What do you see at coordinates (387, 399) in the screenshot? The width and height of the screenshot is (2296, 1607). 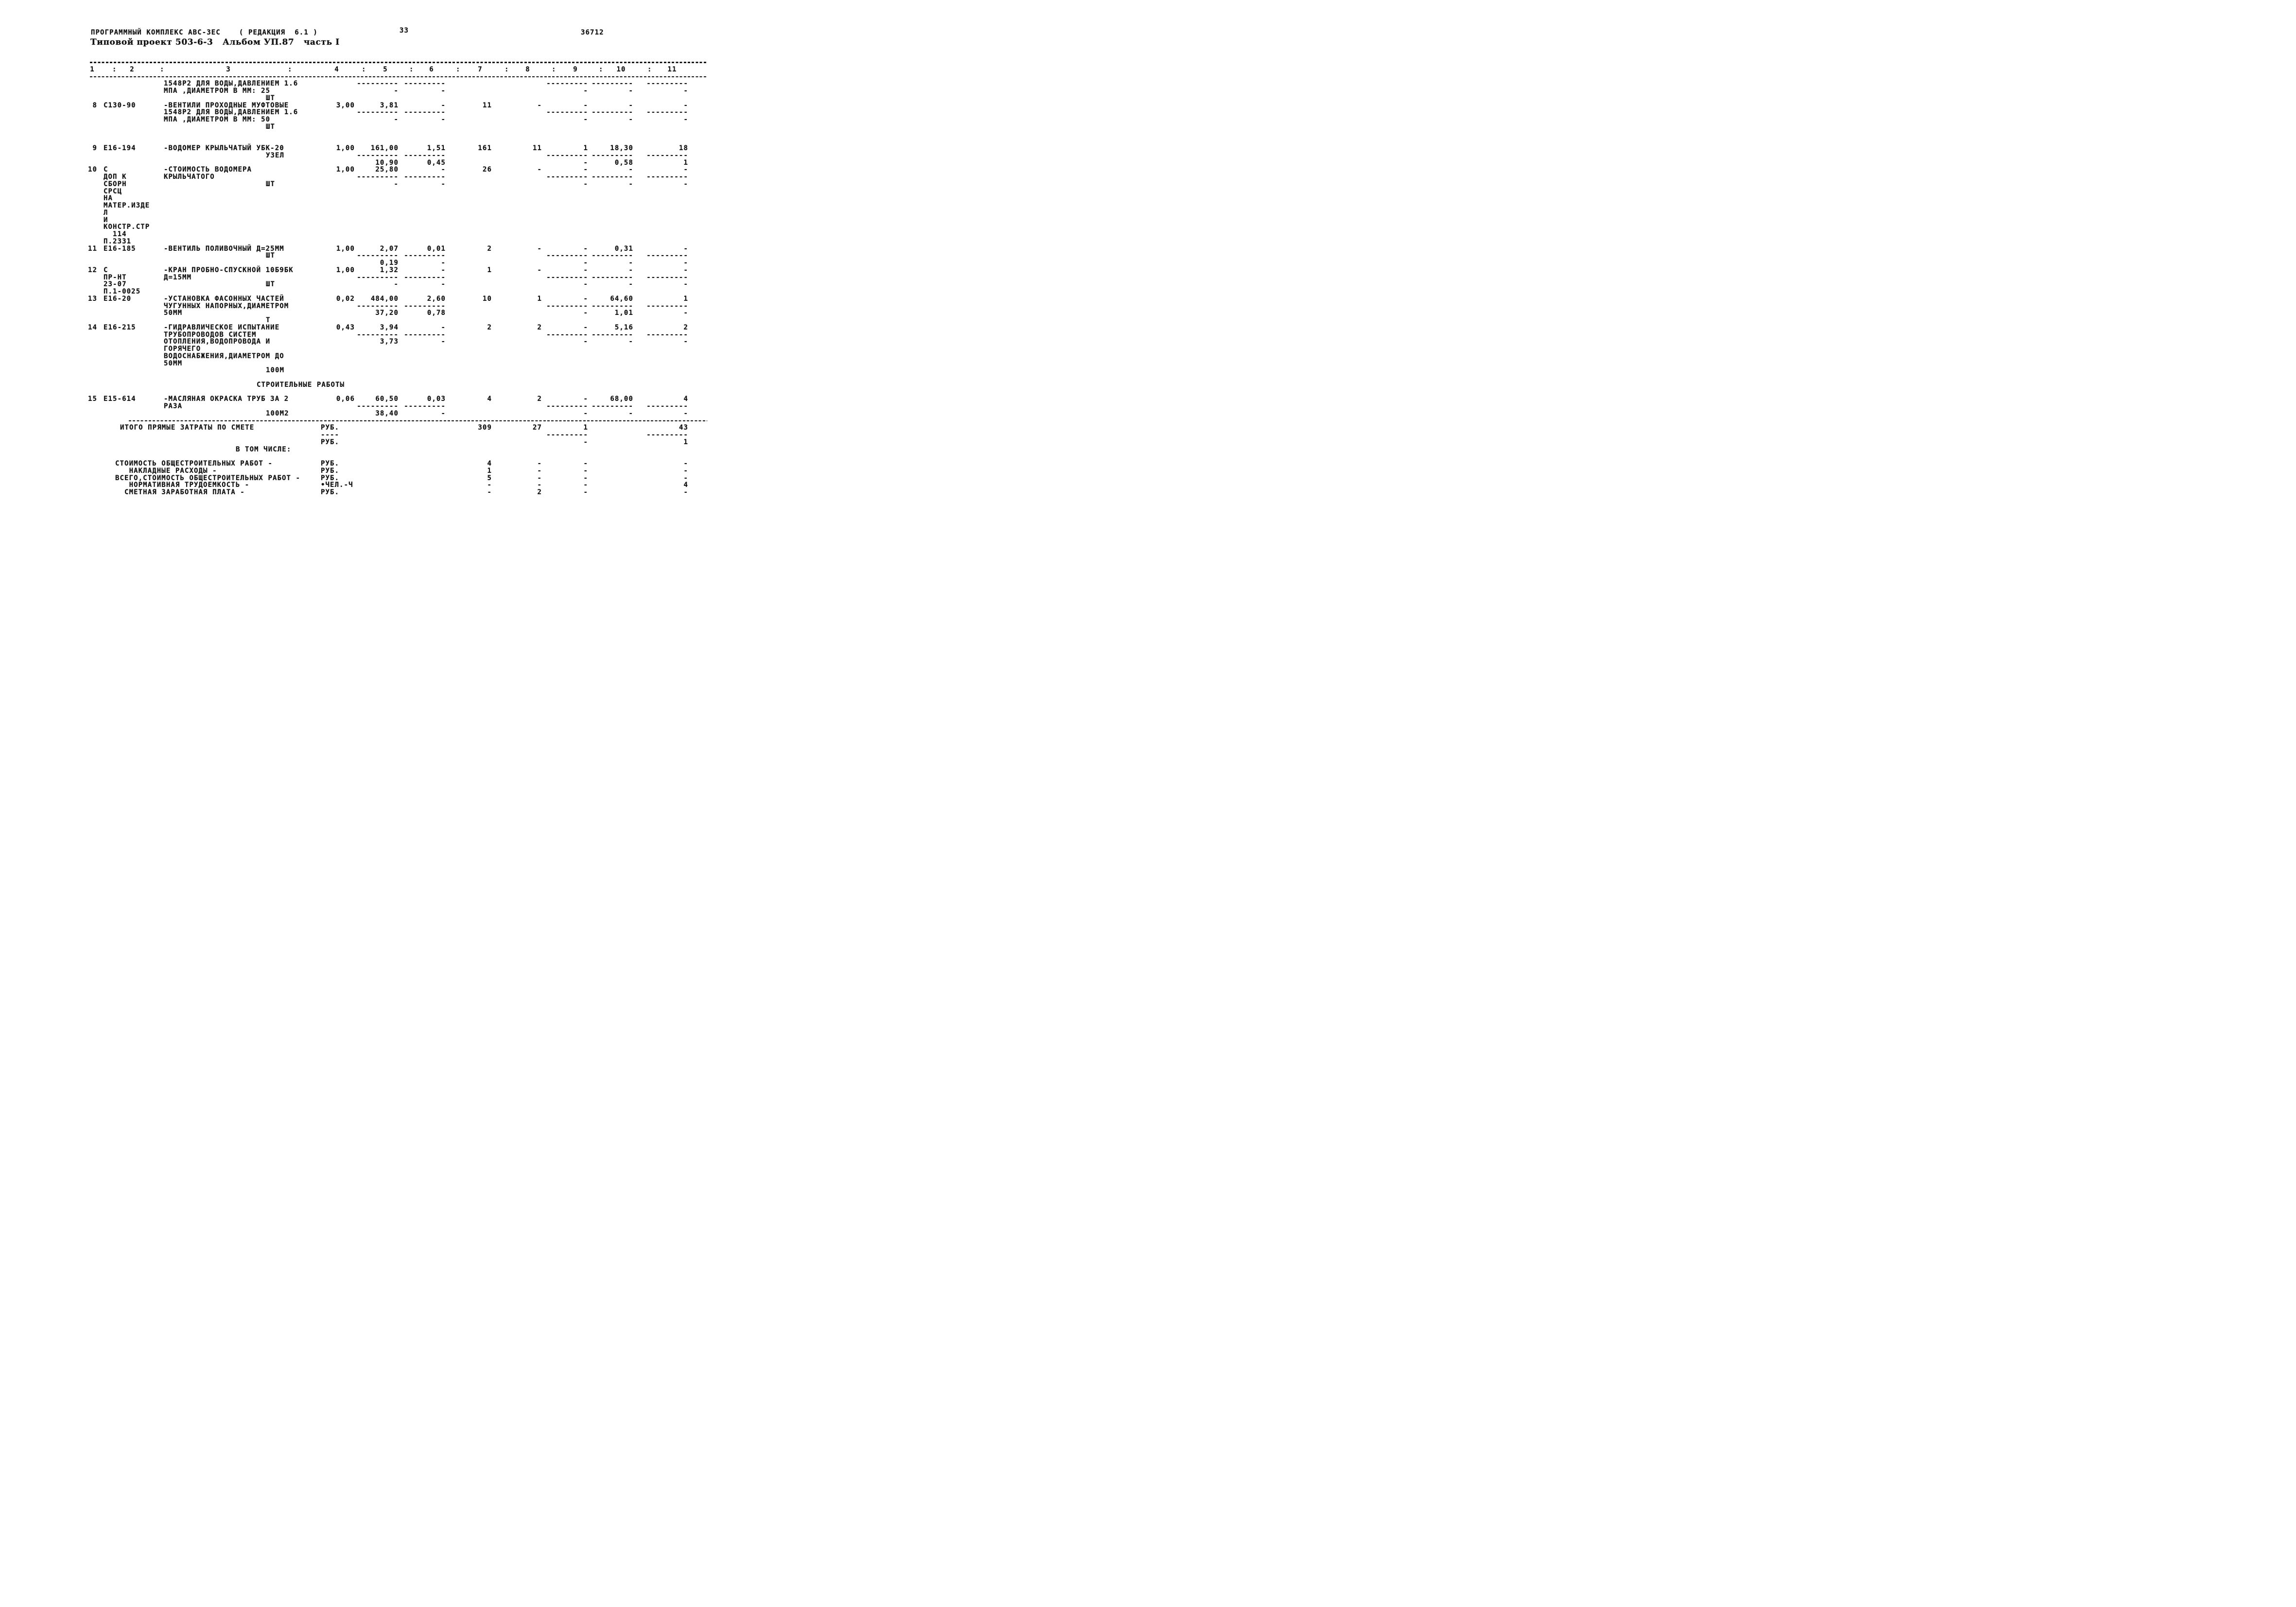 I see `cell-col5: 60,50` at bounding box center [387, 399].